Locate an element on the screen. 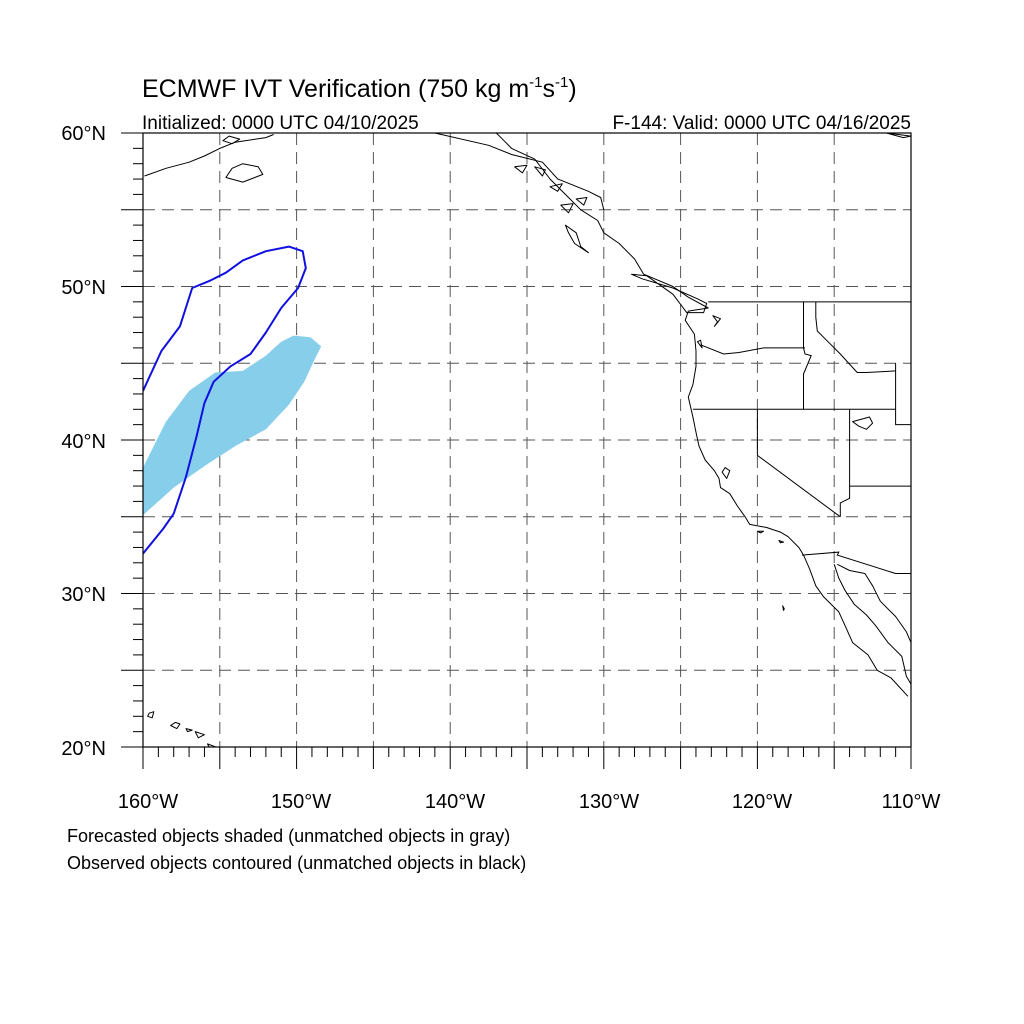 The image size is (1024, 1024). y-tick-label-40n: 40°N is located at coordinates (83, 442).